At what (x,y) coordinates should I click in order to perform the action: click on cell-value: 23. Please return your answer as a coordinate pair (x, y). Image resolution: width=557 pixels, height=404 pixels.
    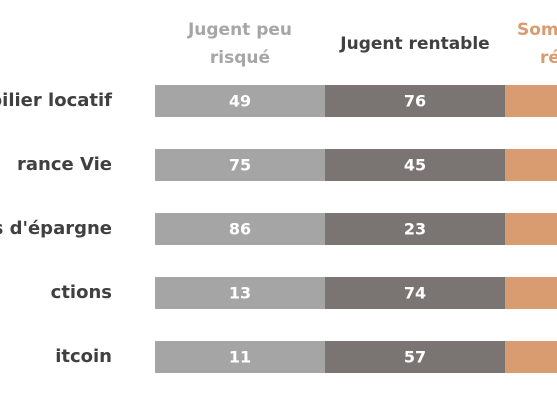
    Looking at the image, I should click on (415, 229).